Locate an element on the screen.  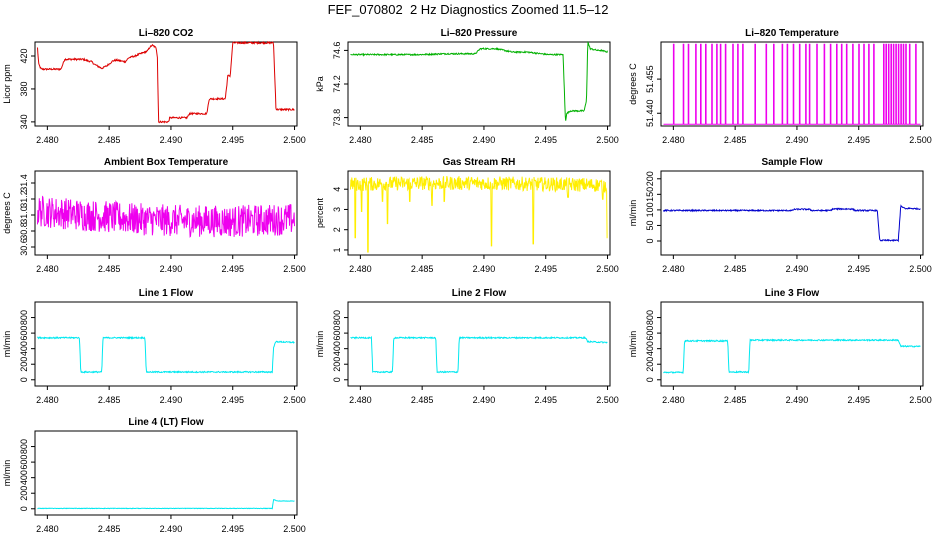
chart-title: Gas Stream RH is located at coordinates (479, 162).